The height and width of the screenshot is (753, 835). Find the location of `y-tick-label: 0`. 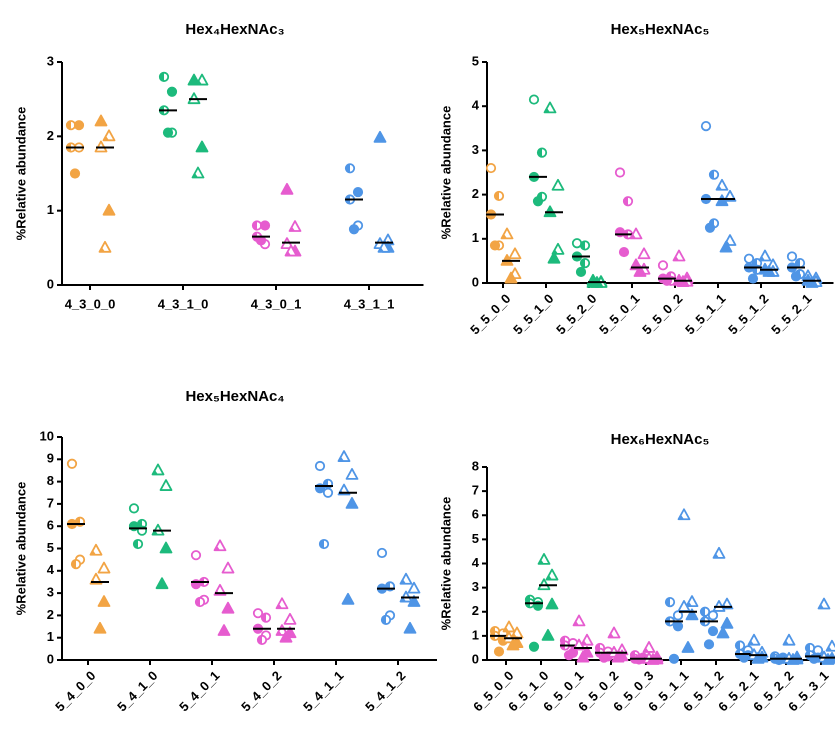

y-tick-label: 0 is located at coordinates (50, 283).